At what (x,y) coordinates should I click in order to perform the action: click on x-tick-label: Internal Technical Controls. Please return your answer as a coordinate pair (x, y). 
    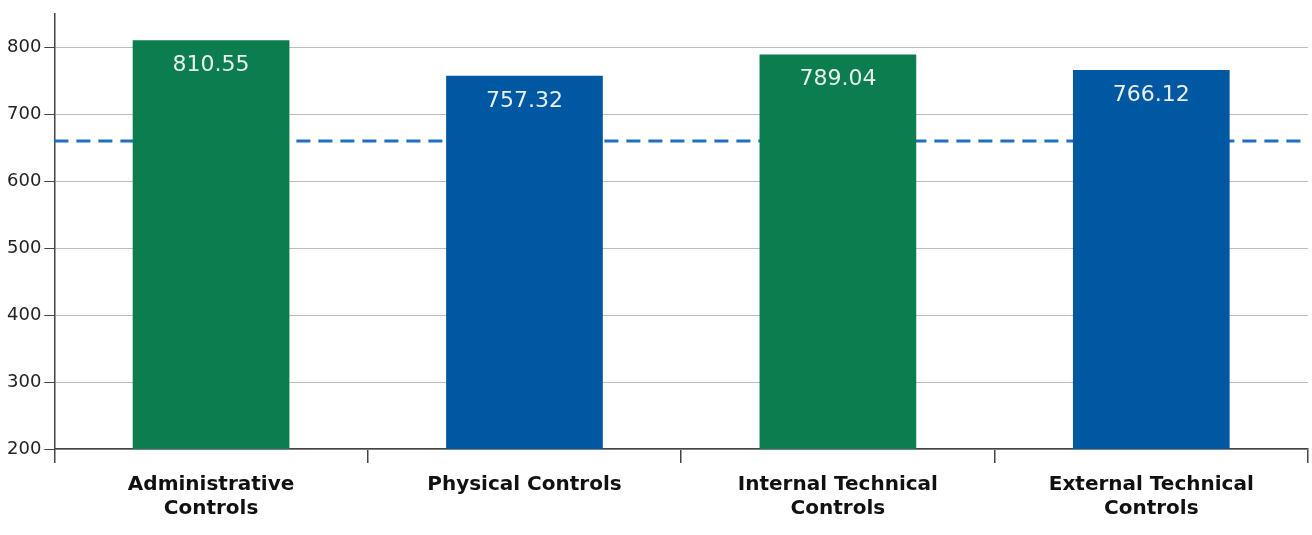
    Looking at the image, I should click on (837, 495).